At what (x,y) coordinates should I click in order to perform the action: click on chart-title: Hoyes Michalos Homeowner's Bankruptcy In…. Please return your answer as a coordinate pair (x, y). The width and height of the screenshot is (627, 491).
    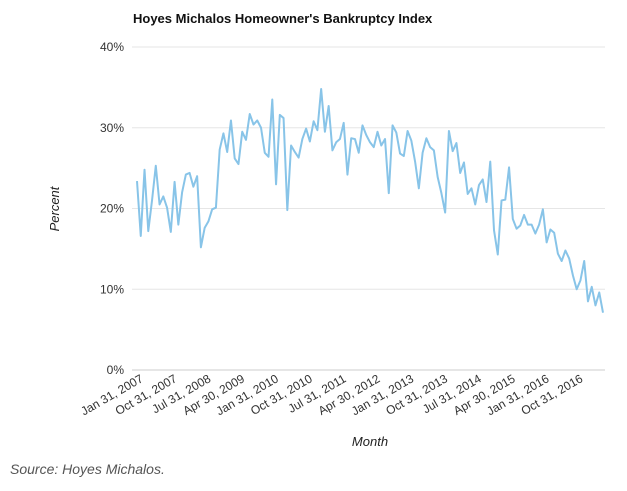
    Looking at the image, I should click on (283, 18).